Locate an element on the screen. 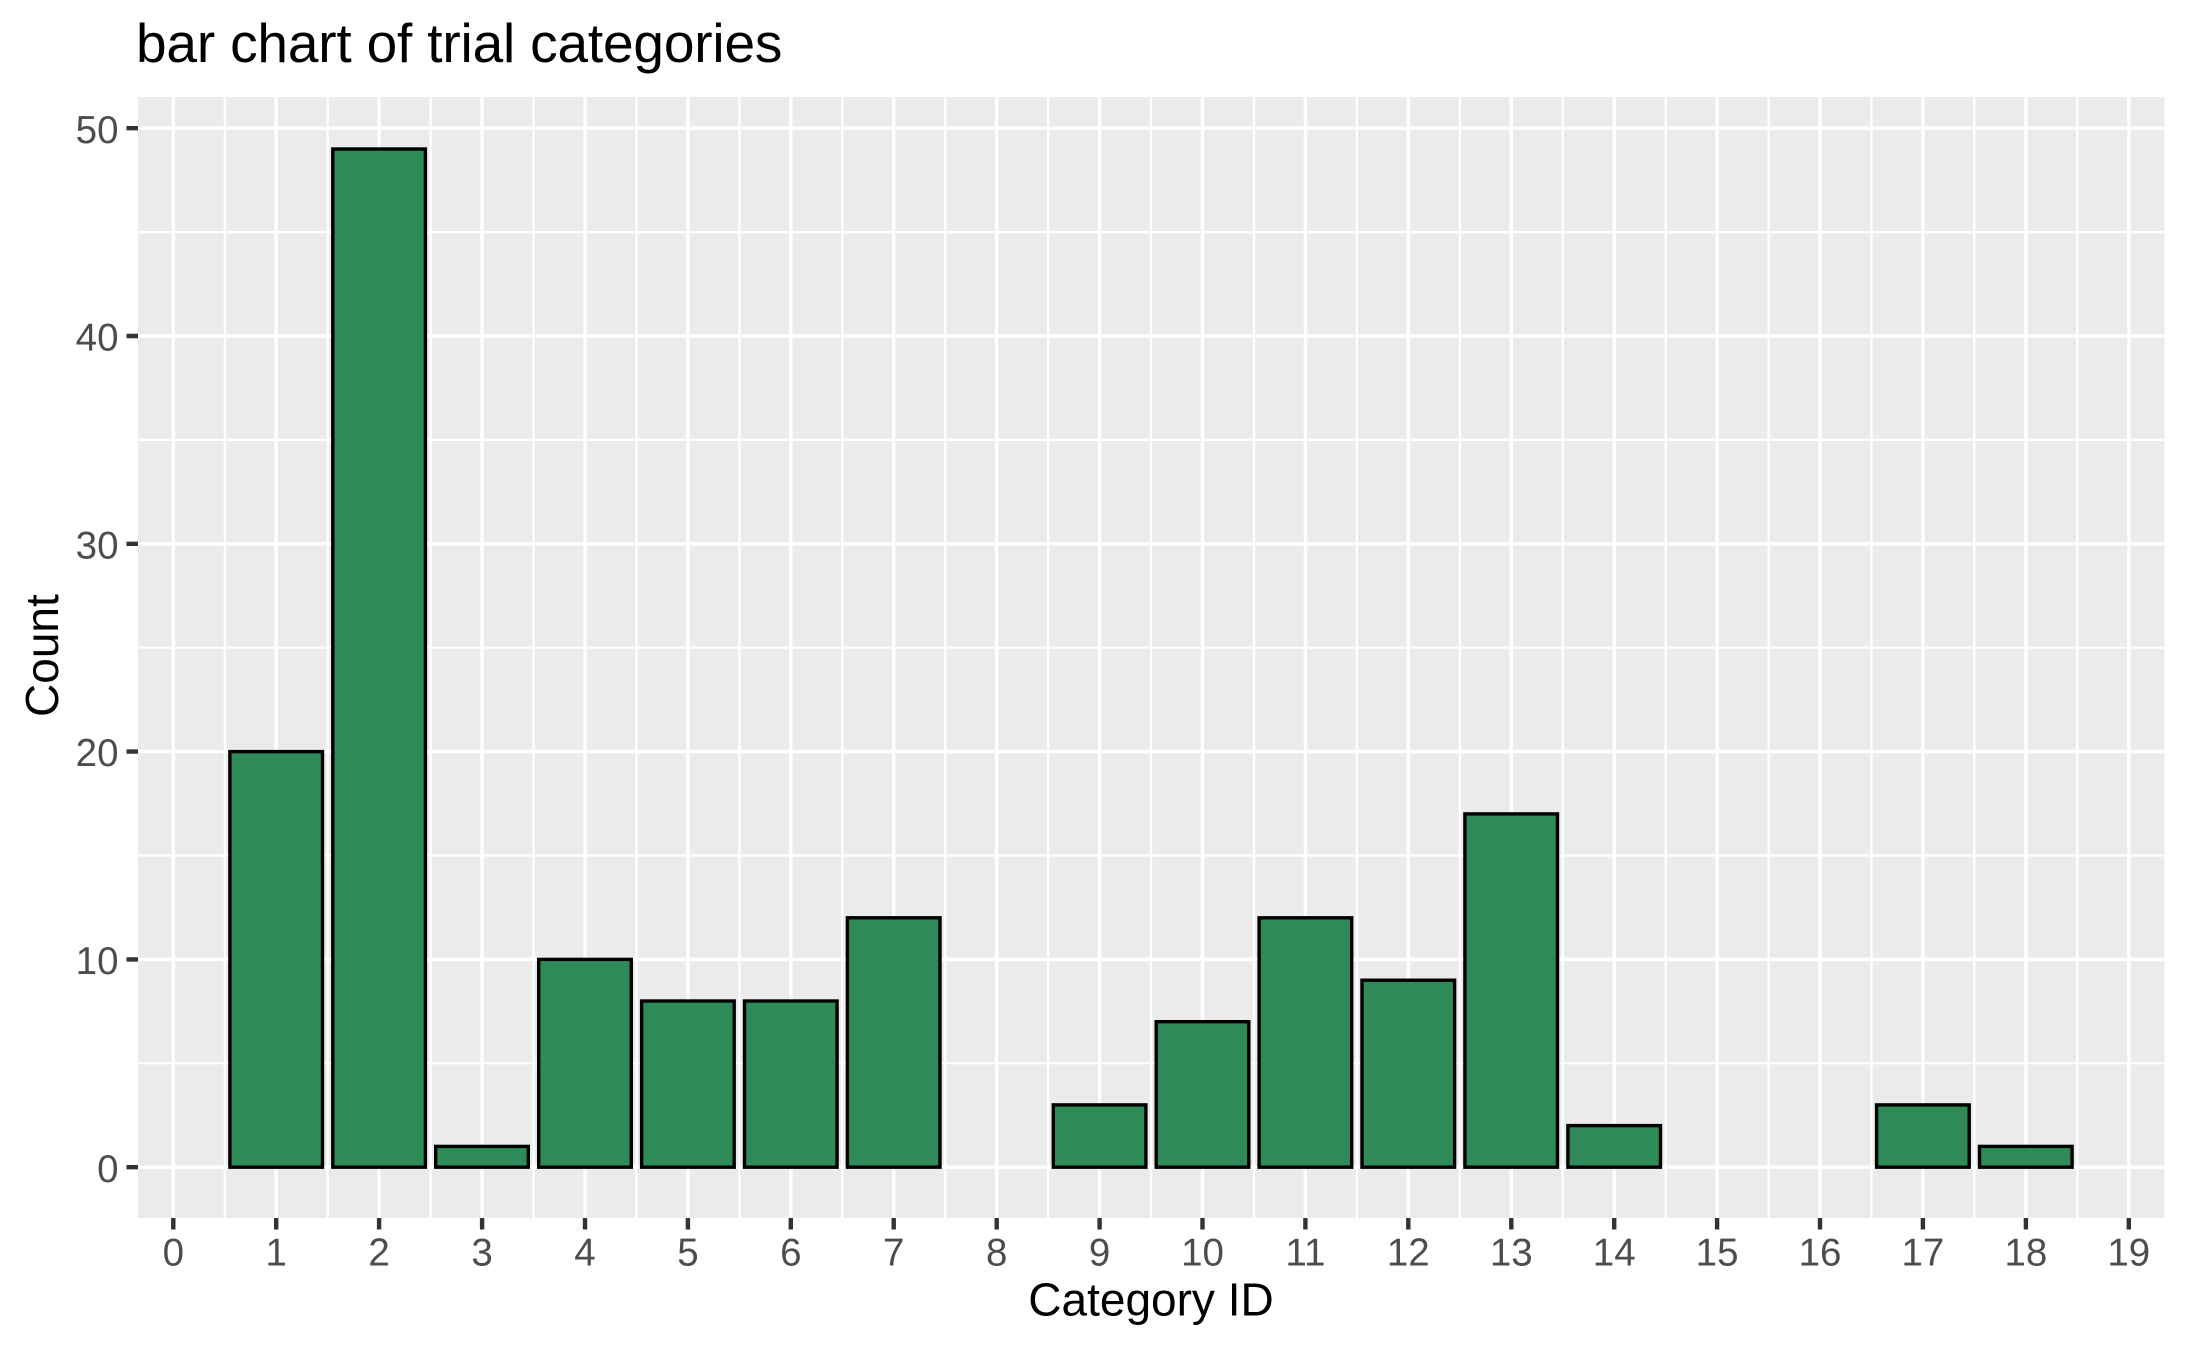  svg-text: 50 is located at coordinates (97, 130).